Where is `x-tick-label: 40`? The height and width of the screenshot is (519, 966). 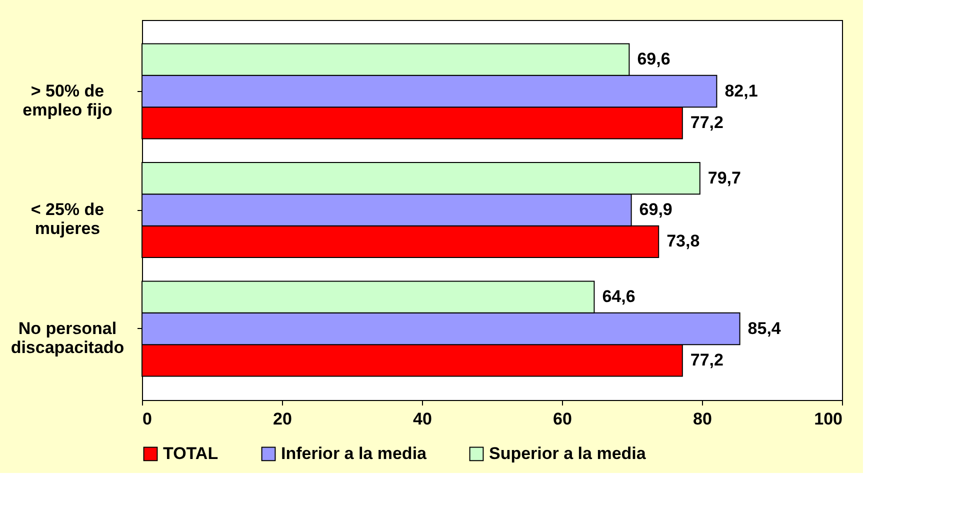
x-tick-label: 40 is located at coordinates (422, 419).